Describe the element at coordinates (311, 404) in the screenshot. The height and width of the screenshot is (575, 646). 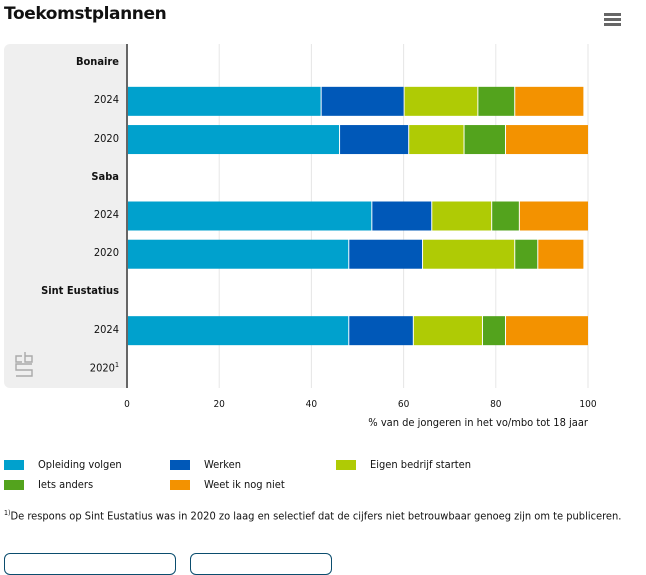
I see `x-tick-label: 40` at that location.